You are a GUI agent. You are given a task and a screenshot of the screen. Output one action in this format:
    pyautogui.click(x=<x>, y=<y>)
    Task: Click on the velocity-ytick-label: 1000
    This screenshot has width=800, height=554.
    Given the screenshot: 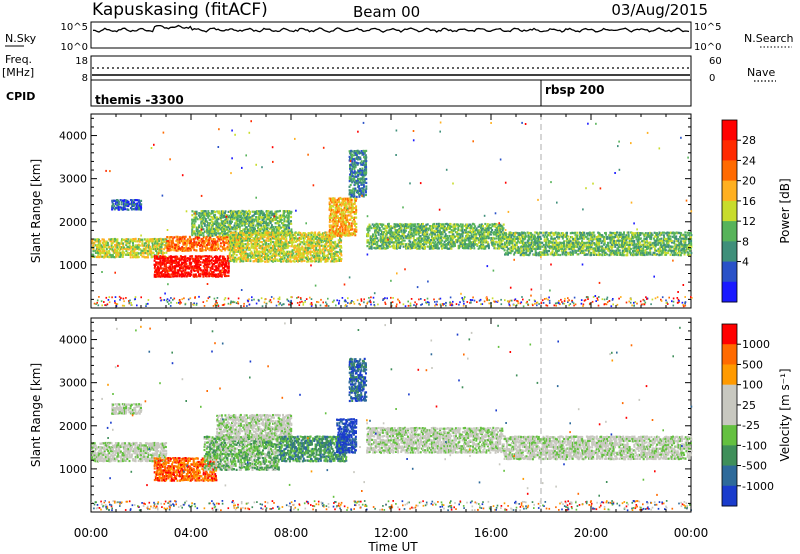 What is the action you would take?
    pyautogui.click(x=73, y=469)
    